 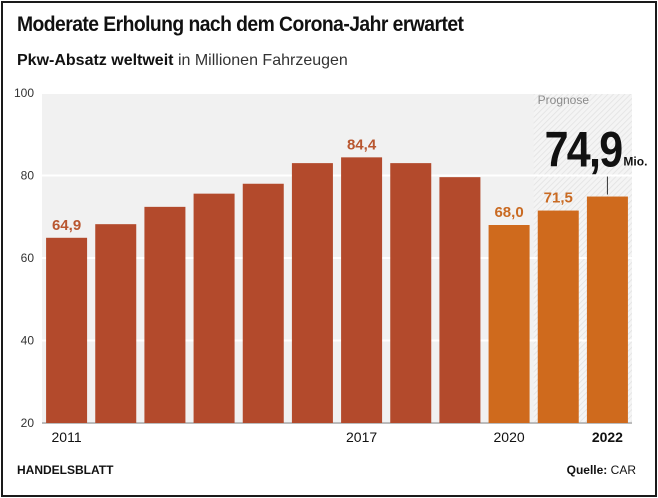 I want to click on data-label: 64,9, so click(x=66, y=225).